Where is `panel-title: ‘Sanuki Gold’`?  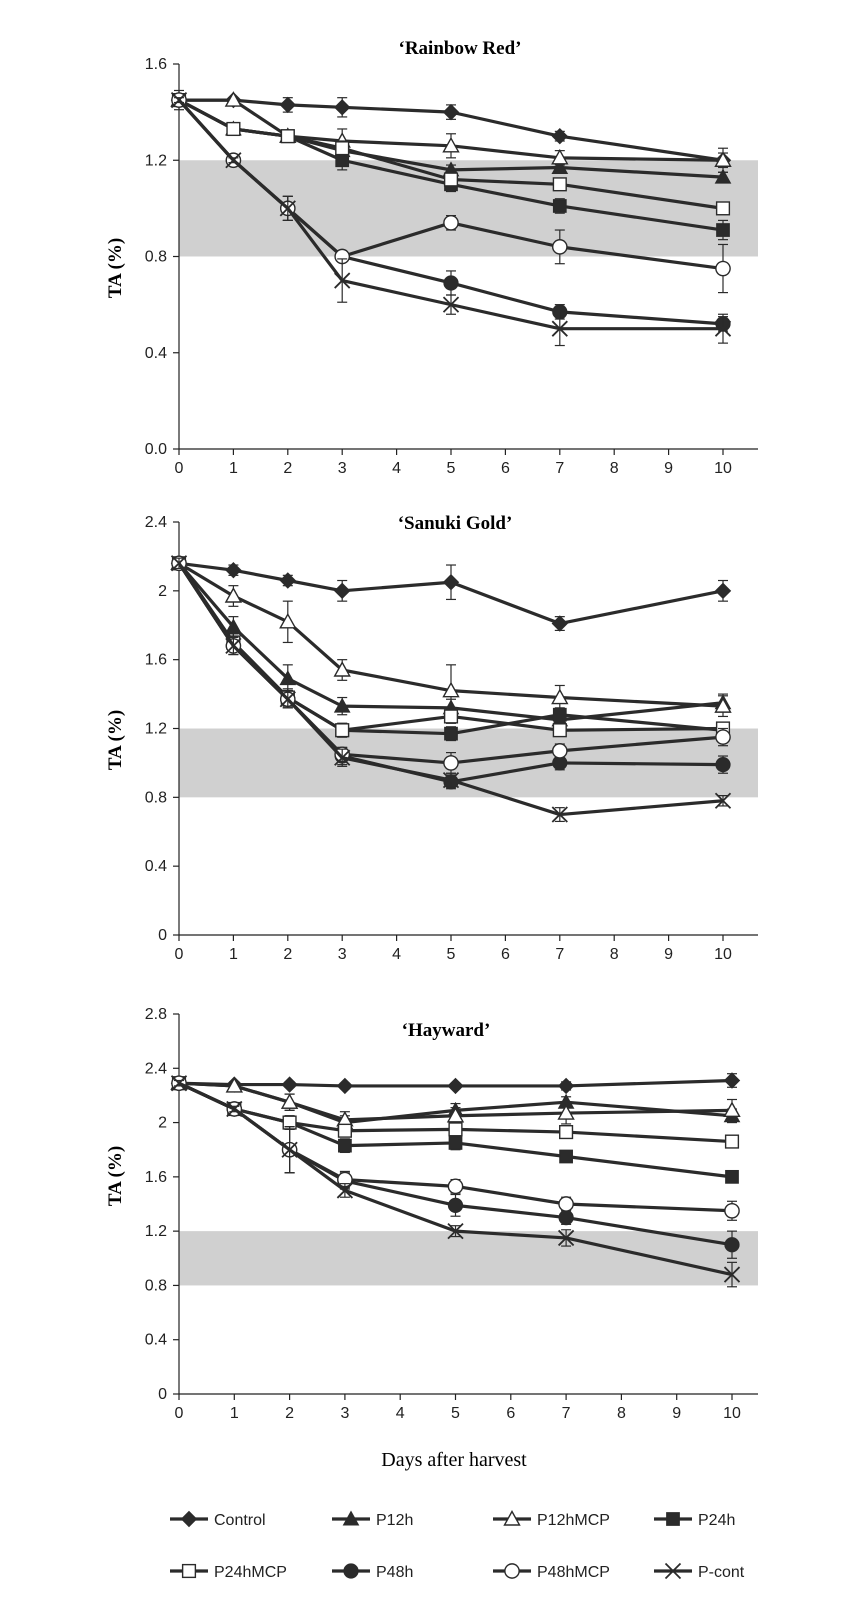 panel-title: ‘Sanuki Gold’ is located at coordinates (455, 523).